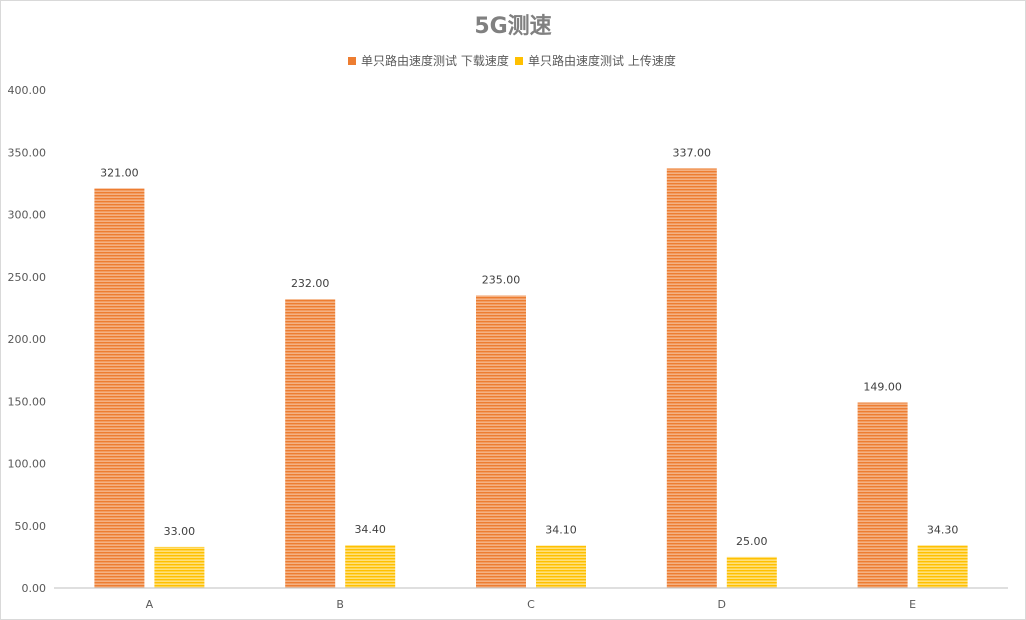  What do you see at coordinates (34, 588) in the screenshot?
I see `y-tick-label: 0.00` at bounding box center [34, 588].